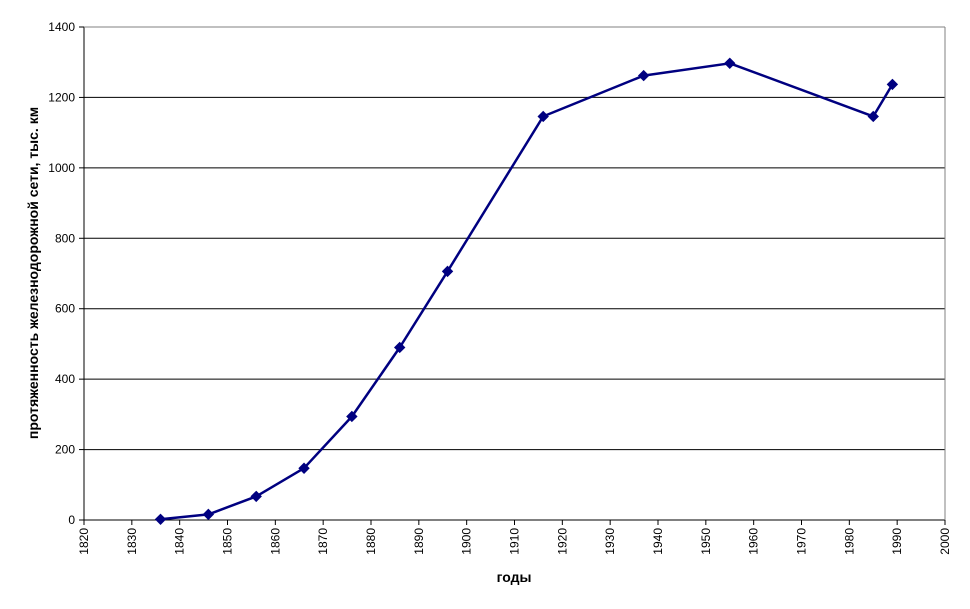 The image size is (970, 609). Describe the element at coordinates (65, 379) in the screenshot. I see `y-tick-label: 400` at that location.